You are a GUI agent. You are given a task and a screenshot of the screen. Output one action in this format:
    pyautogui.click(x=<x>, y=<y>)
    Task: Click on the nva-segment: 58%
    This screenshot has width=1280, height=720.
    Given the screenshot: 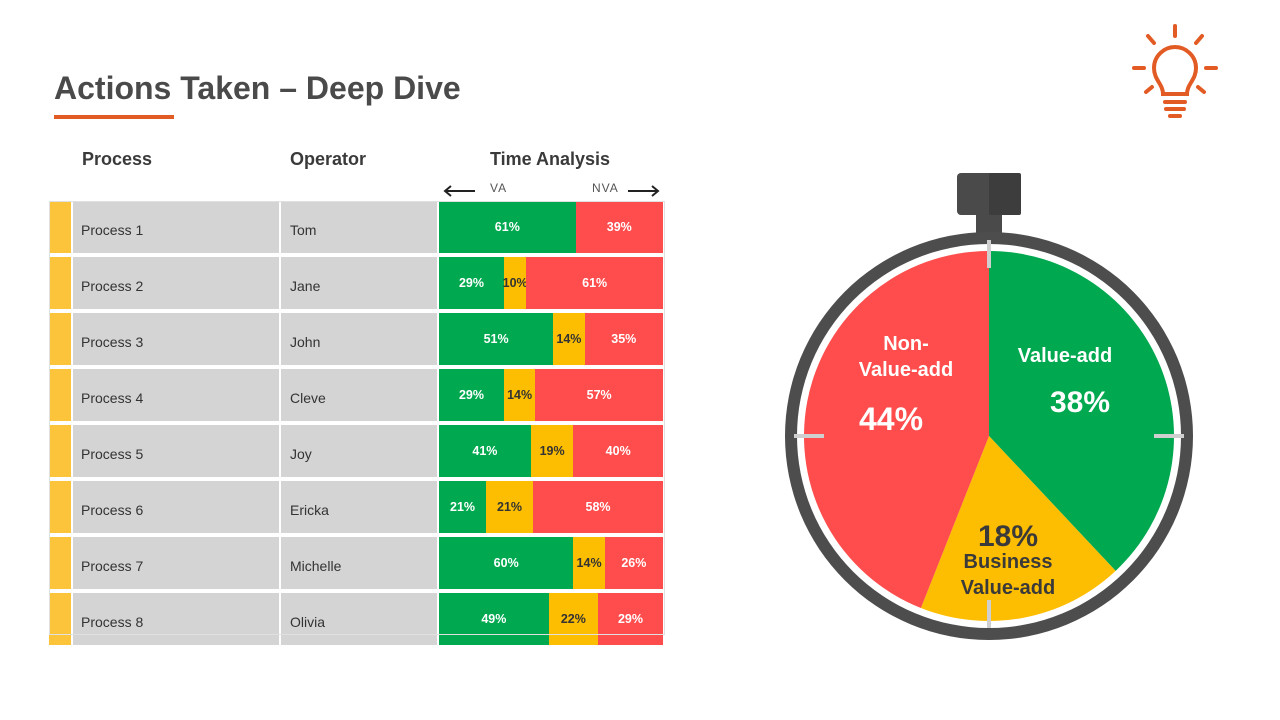 What is the action you would take?
    pyautogui.click(x=598, y=507)
    